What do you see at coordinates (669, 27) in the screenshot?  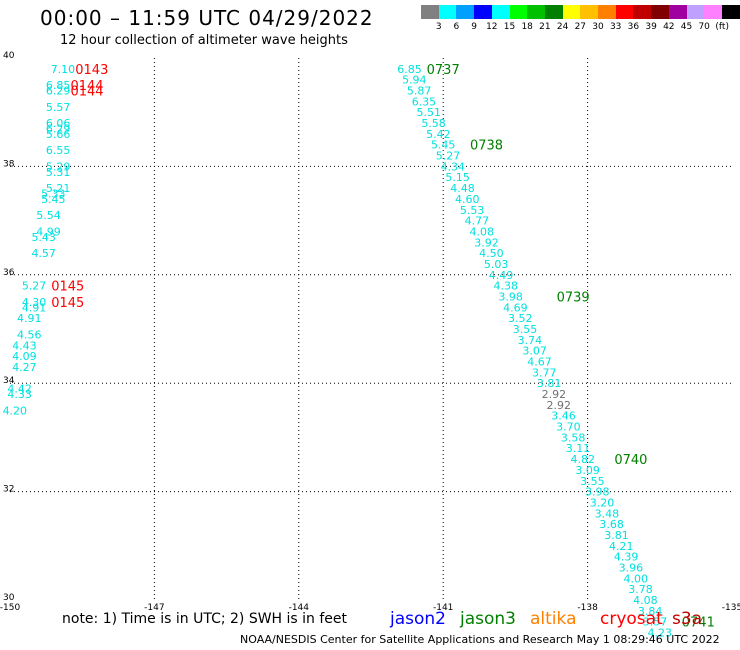 I see `legend-label: 42` at bounding box center [669, 27].